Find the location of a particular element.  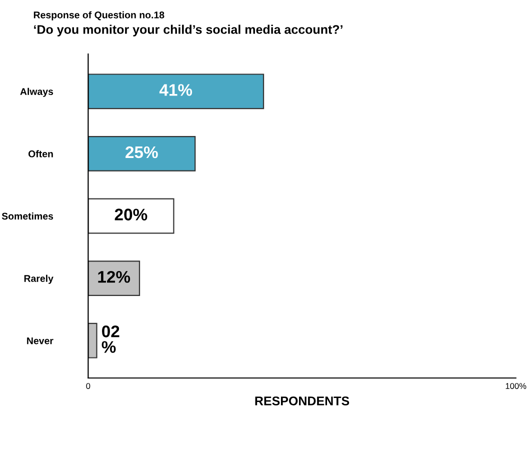

y-tick-label: Rarely is located at coordinates (39, 279).